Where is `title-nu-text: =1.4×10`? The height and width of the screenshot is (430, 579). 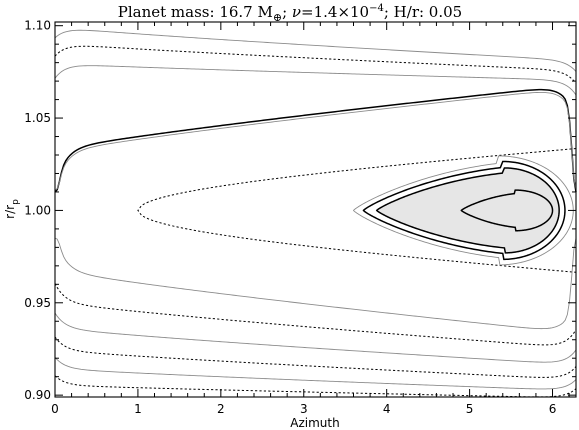
title-nu-text: =1.4×10 is located at coordinates (335, 12).